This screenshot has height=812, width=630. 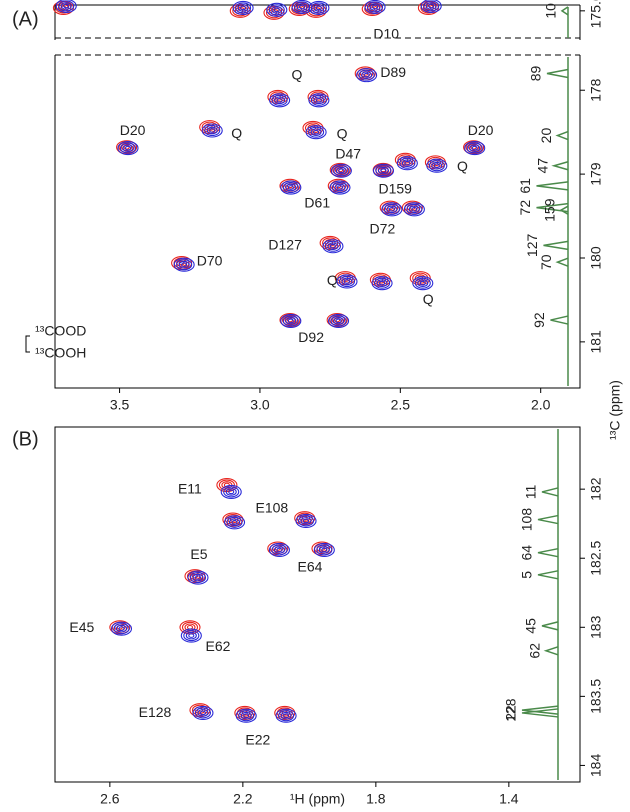 What do you see at coordinates (546, 136) in the screenshot?
I see `projection-label: 20` at bounding box center [546, 136].